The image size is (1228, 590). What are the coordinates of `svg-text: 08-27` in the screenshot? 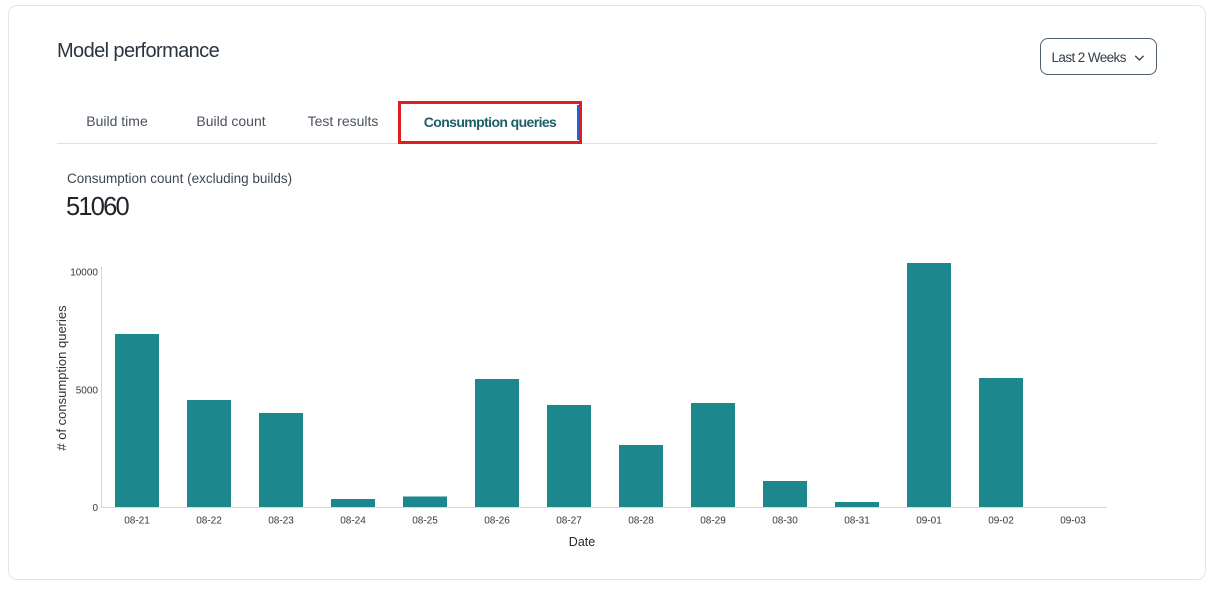 It's located at (569, 521).